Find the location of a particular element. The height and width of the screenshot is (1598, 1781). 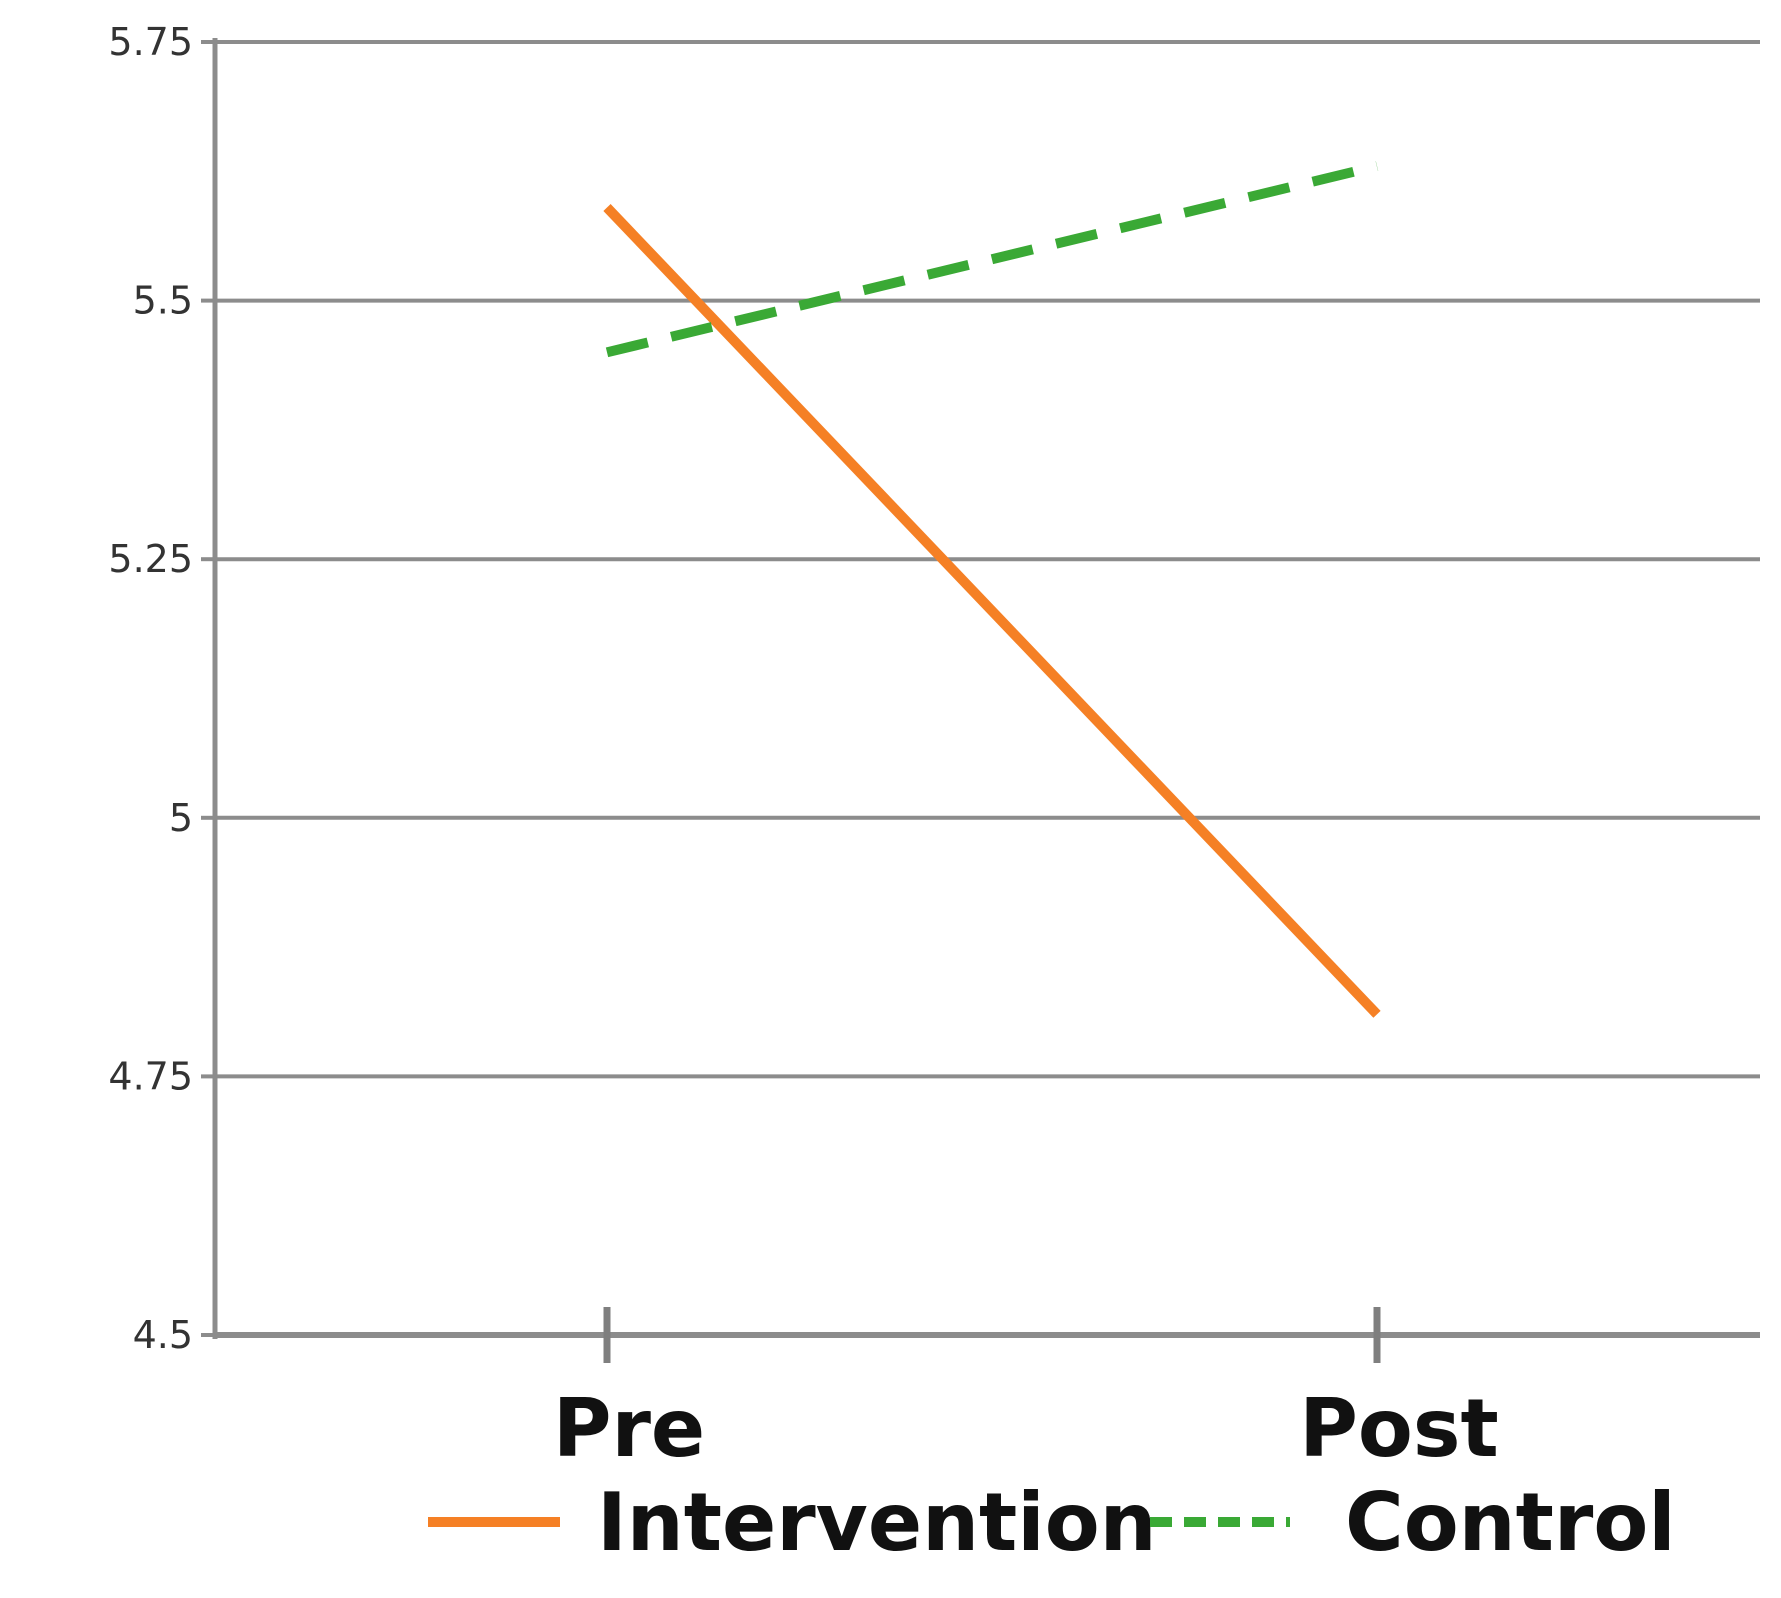

legend-label-intervention: Intervention is located at coordinates (877, 1522).